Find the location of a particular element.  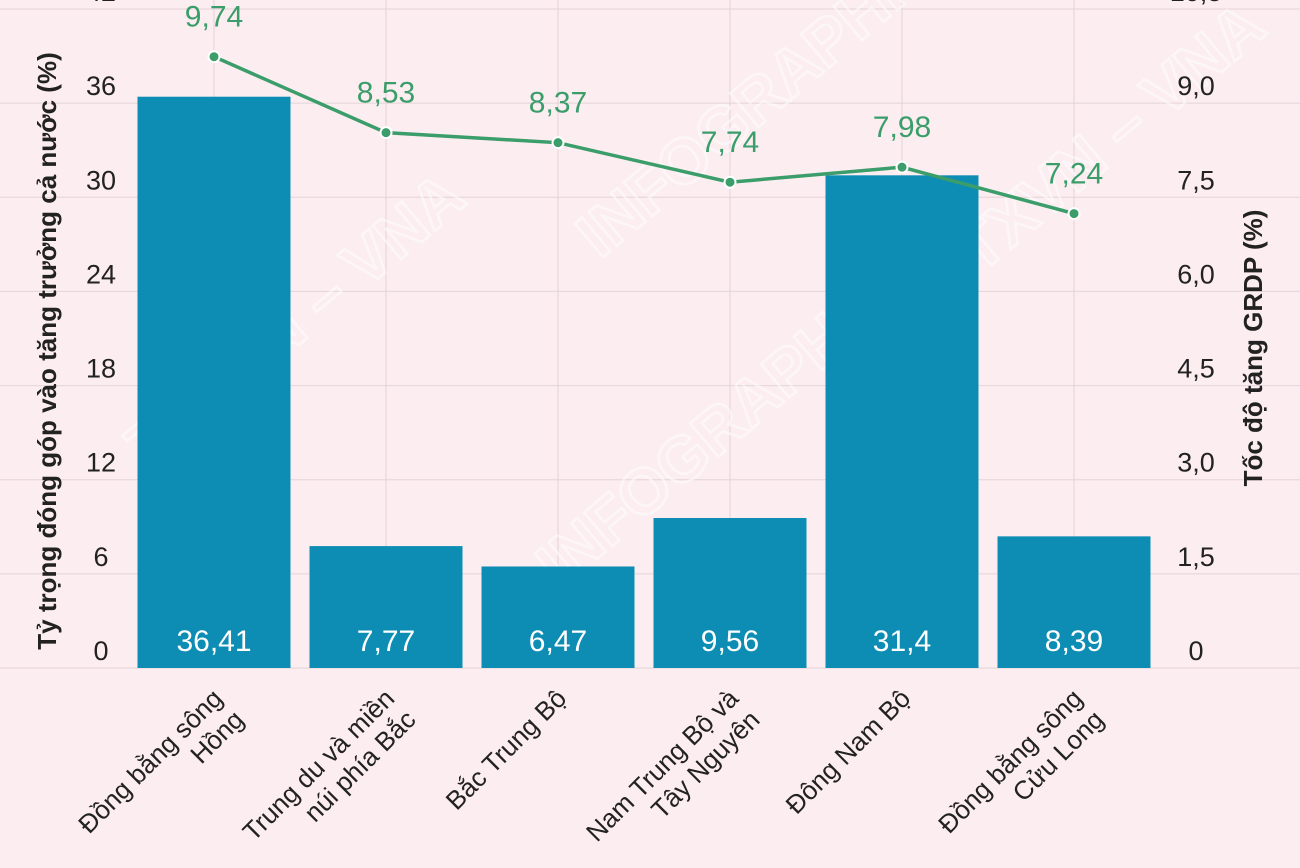

left-tick-label: 24 is located at coordinates (101, 274).